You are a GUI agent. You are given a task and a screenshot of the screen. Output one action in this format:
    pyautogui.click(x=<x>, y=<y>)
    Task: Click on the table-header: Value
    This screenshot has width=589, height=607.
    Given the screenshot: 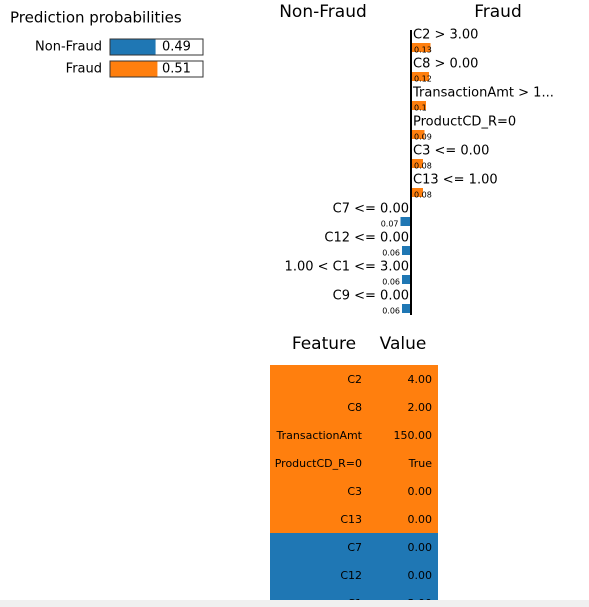 What is the action you would take?
    pyautogui.click(x=403, y=344)
    